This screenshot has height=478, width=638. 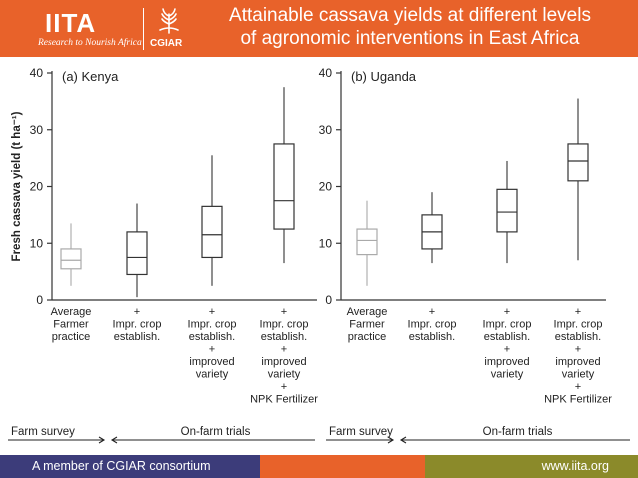 I want to click on footer-website-link: www.iita.org, so click(x=575, y=466).